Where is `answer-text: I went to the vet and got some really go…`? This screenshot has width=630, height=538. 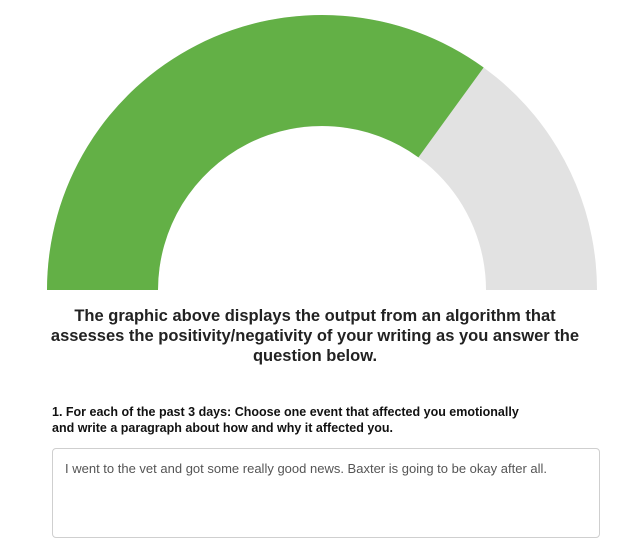 answer-text: I went to the vet and got some really go… is located at coordinates (306, 468).